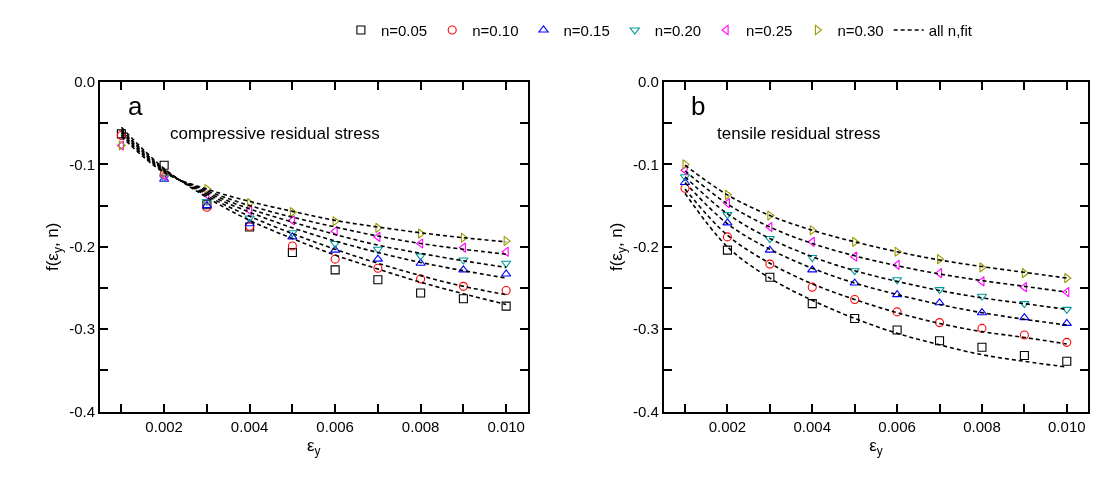 The width and height of the screenshot is (1099, 494). Describe the element at coordinates (135, 106) in the screenshot. I see `annotation: a` at that location.